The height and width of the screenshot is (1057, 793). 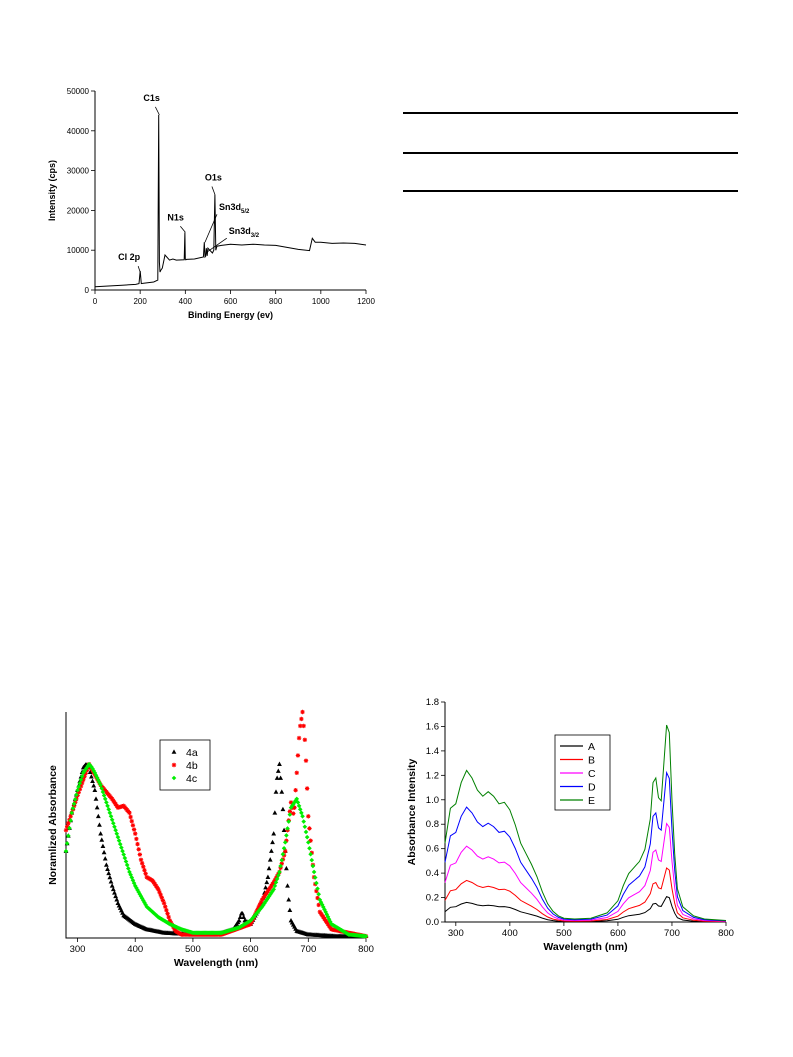 I want to click on axes-frame, so click(x=215, y=825).